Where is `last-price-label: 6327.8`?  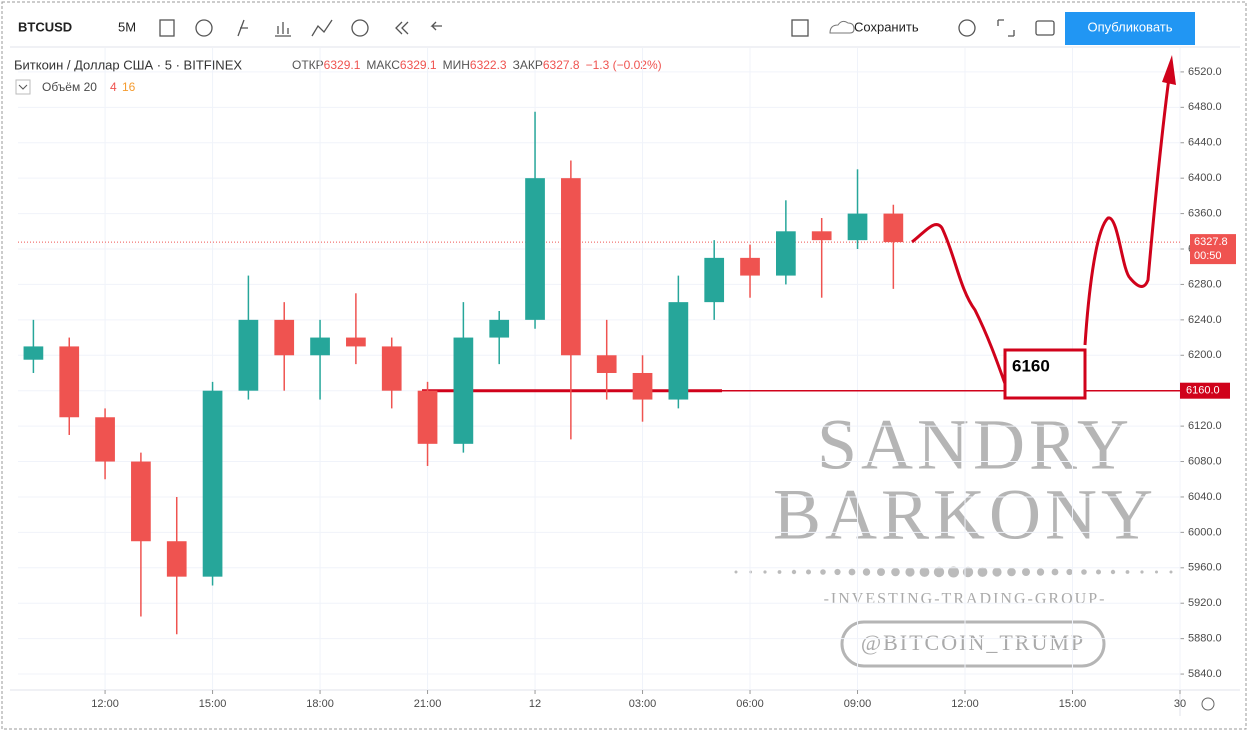 last-price-label: 6327.8 is located at coordinates (1211, 242).